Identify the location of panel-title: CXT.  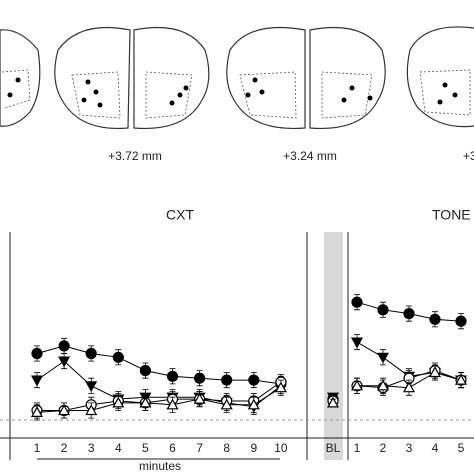
(180, 215).